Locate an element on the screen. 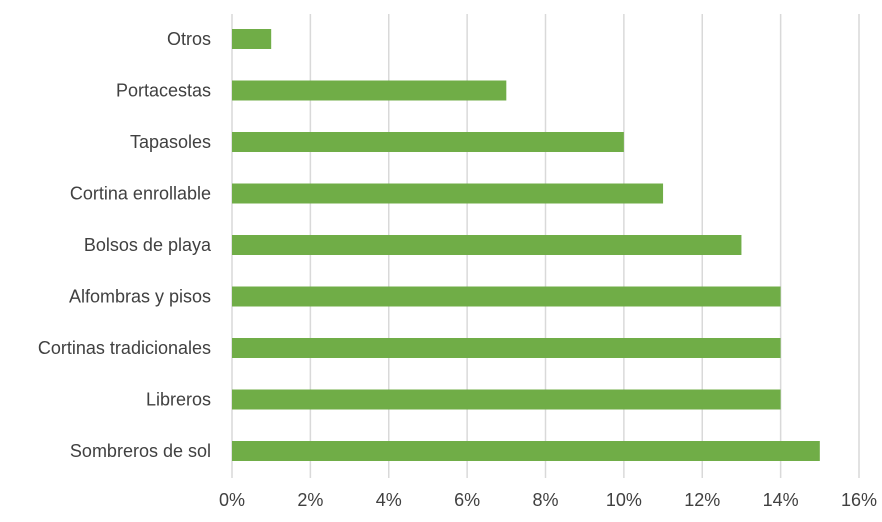 The width and height of the screenshot is (882, 522). x-tick-label: 16% is located at coordinates (859, 500).